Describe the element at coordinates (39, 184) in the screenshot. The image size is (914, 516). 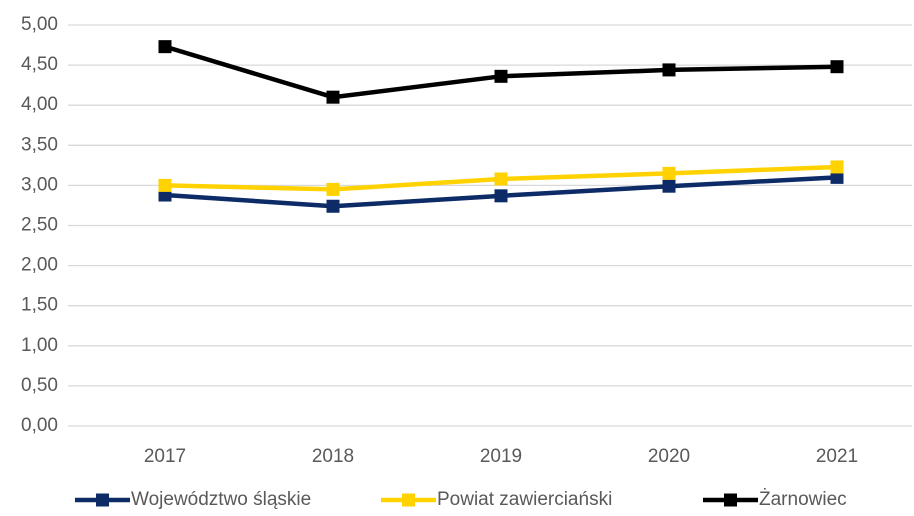
I see `y-tick-label: 3,00` at that location.